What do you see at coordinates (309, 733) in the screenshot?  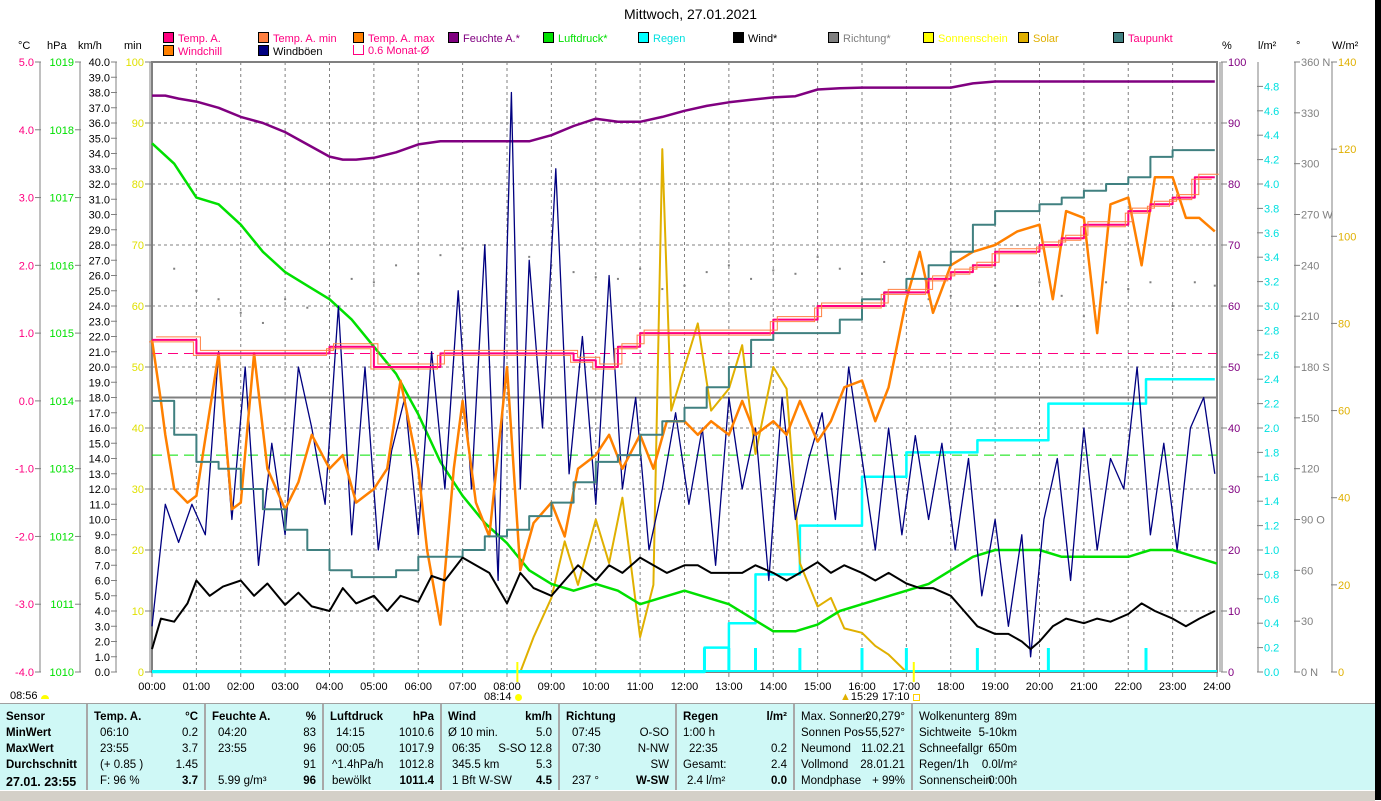 I see `humidity-min-value: 83` at bounding box center [309, 733].